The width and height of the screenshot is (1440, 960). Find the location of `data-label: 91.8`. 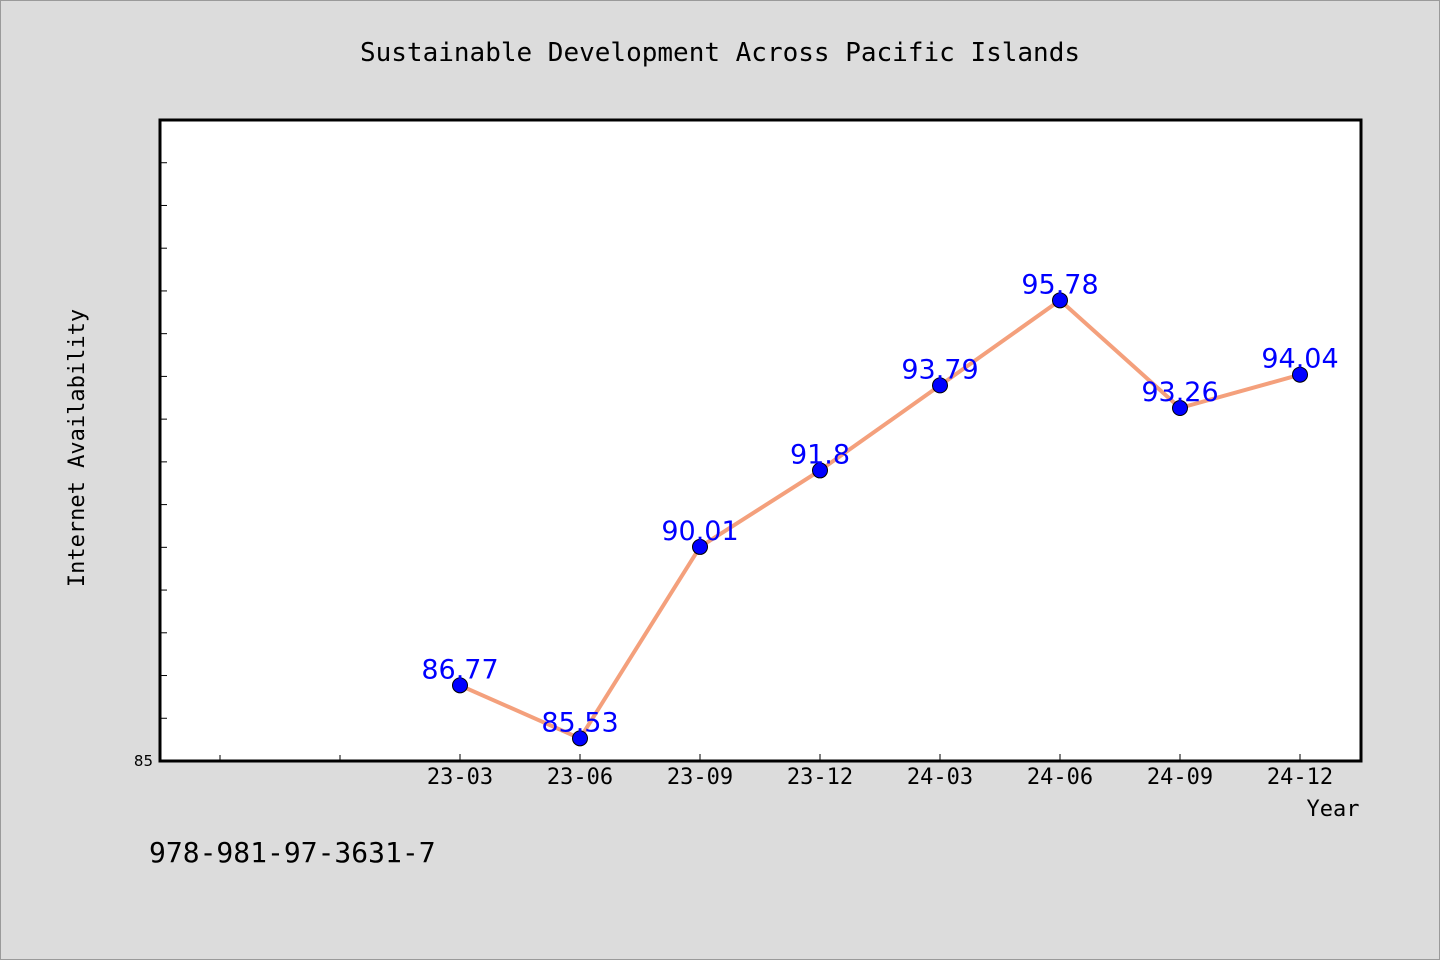

data-label: 91.8 is located at coordinates (820, 454).